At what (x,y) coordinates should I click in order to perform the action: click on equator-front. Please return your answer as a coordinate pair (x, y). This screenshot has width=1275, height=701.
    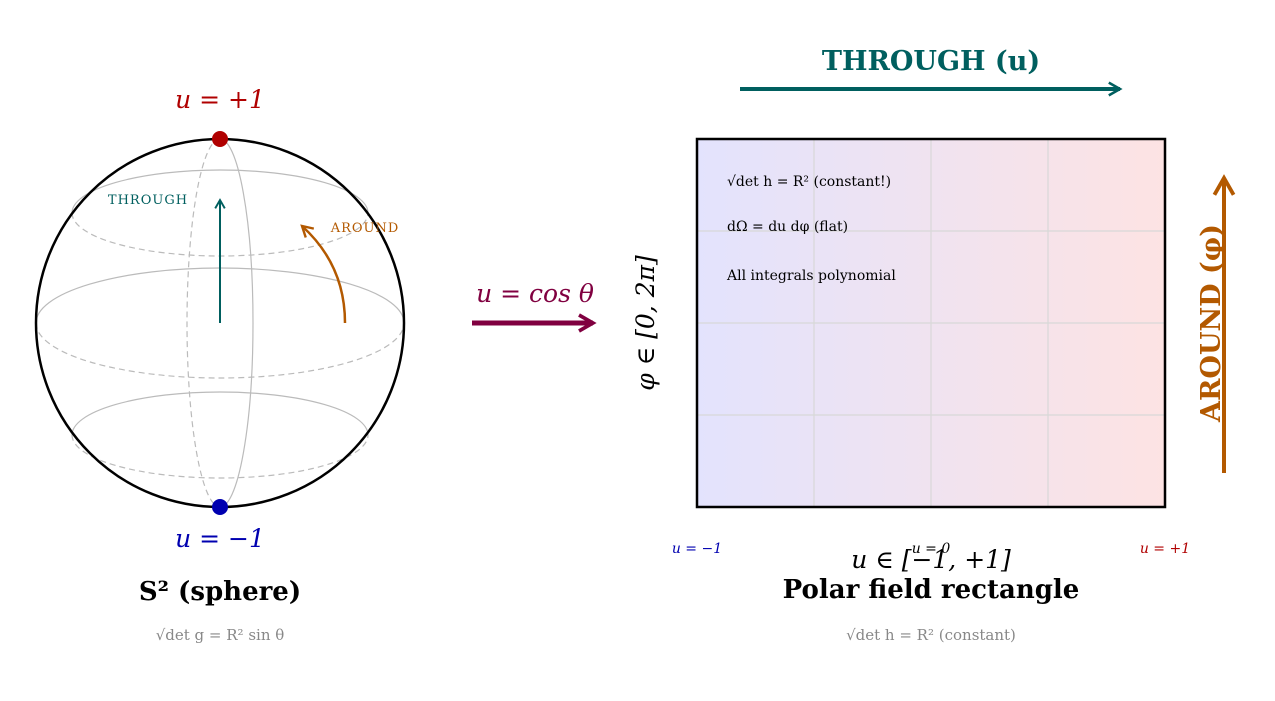
    Looking at the image, I should click on (220, 350).